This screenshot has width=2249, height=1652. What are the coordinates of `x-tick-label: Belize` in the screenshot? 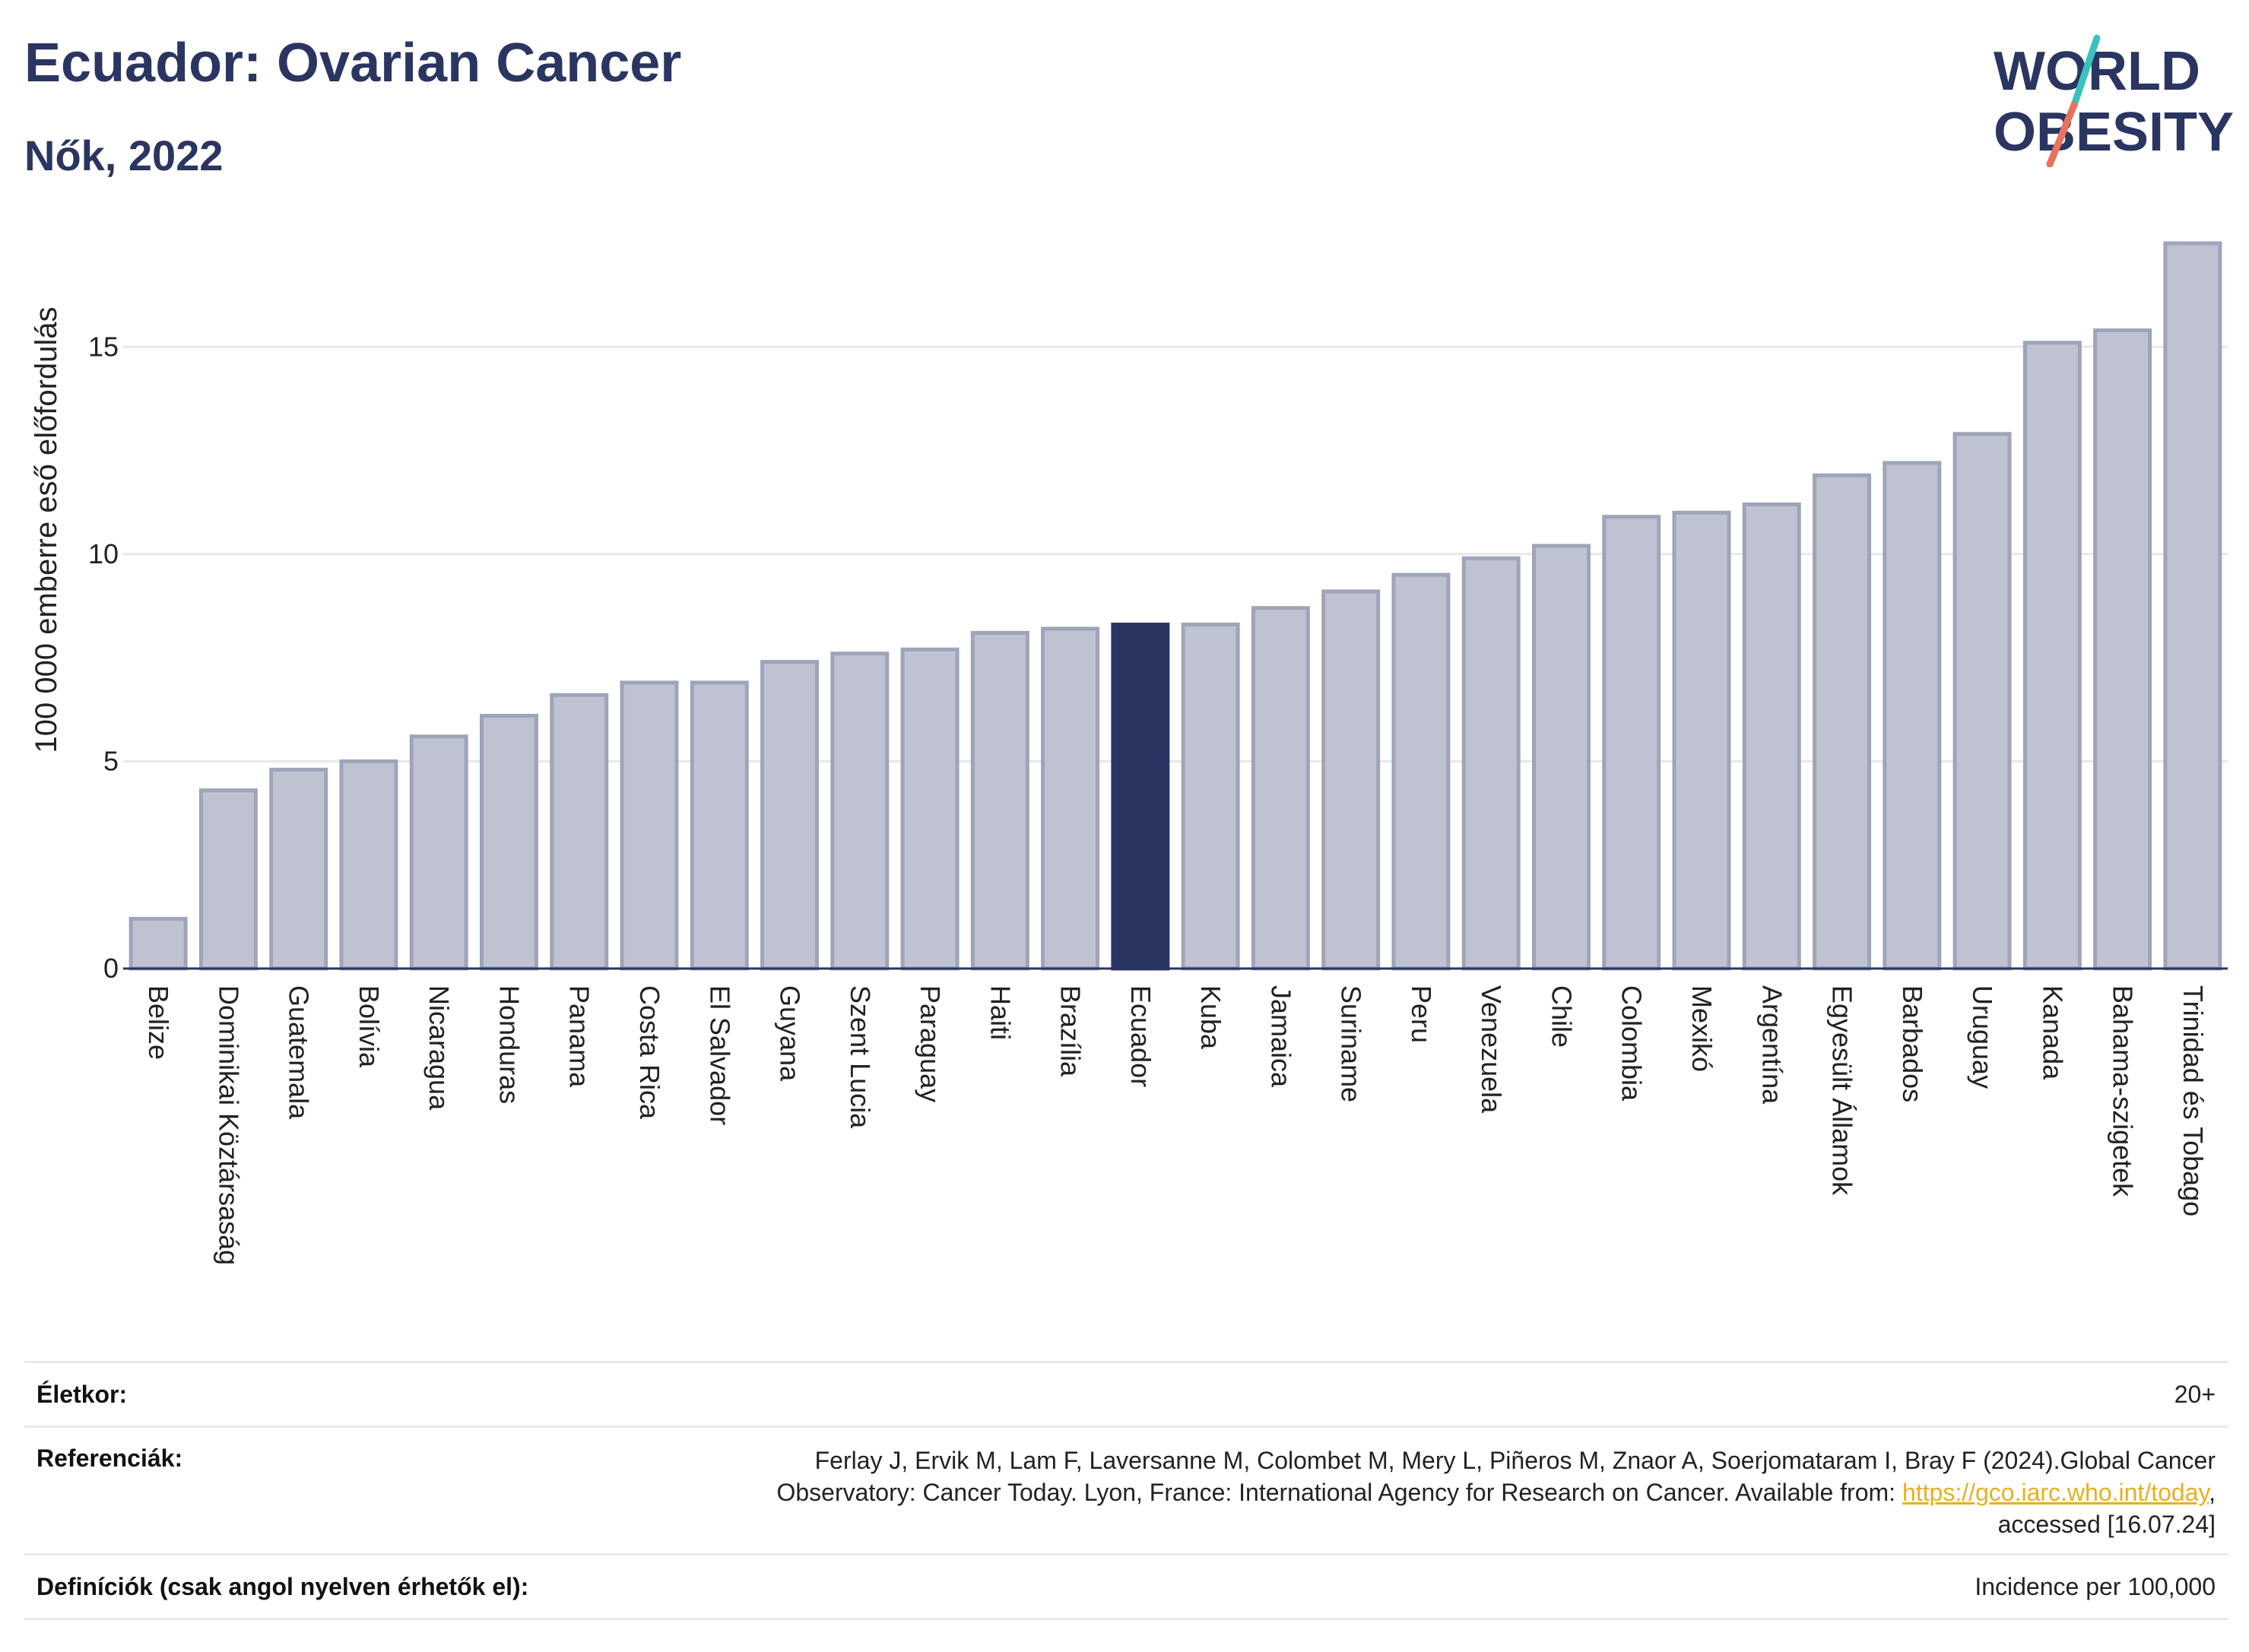 It's located at (158, 1022).